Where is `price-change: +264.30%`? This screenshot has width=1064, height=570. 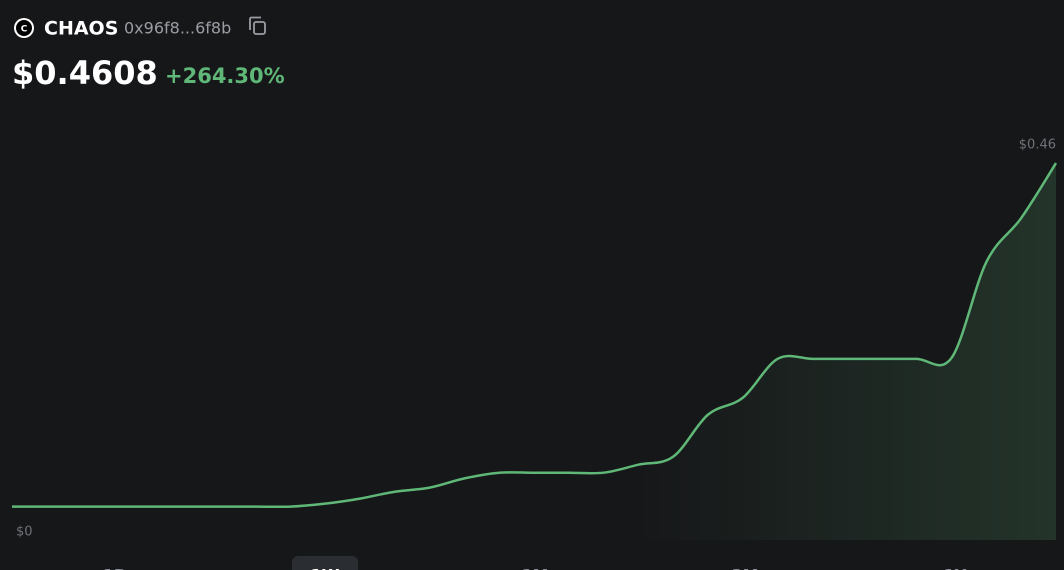 price-change: +264.30% is located at coordinates (225, 76).